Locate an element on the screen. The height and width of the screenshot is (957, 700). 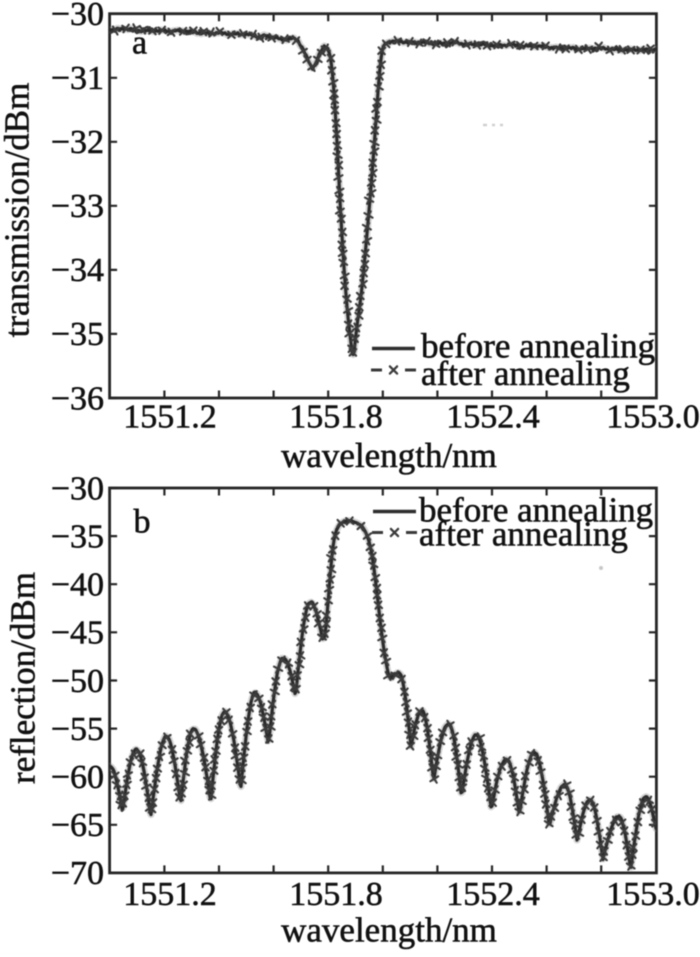
svg-text: b is located at coordinates (142, 522).